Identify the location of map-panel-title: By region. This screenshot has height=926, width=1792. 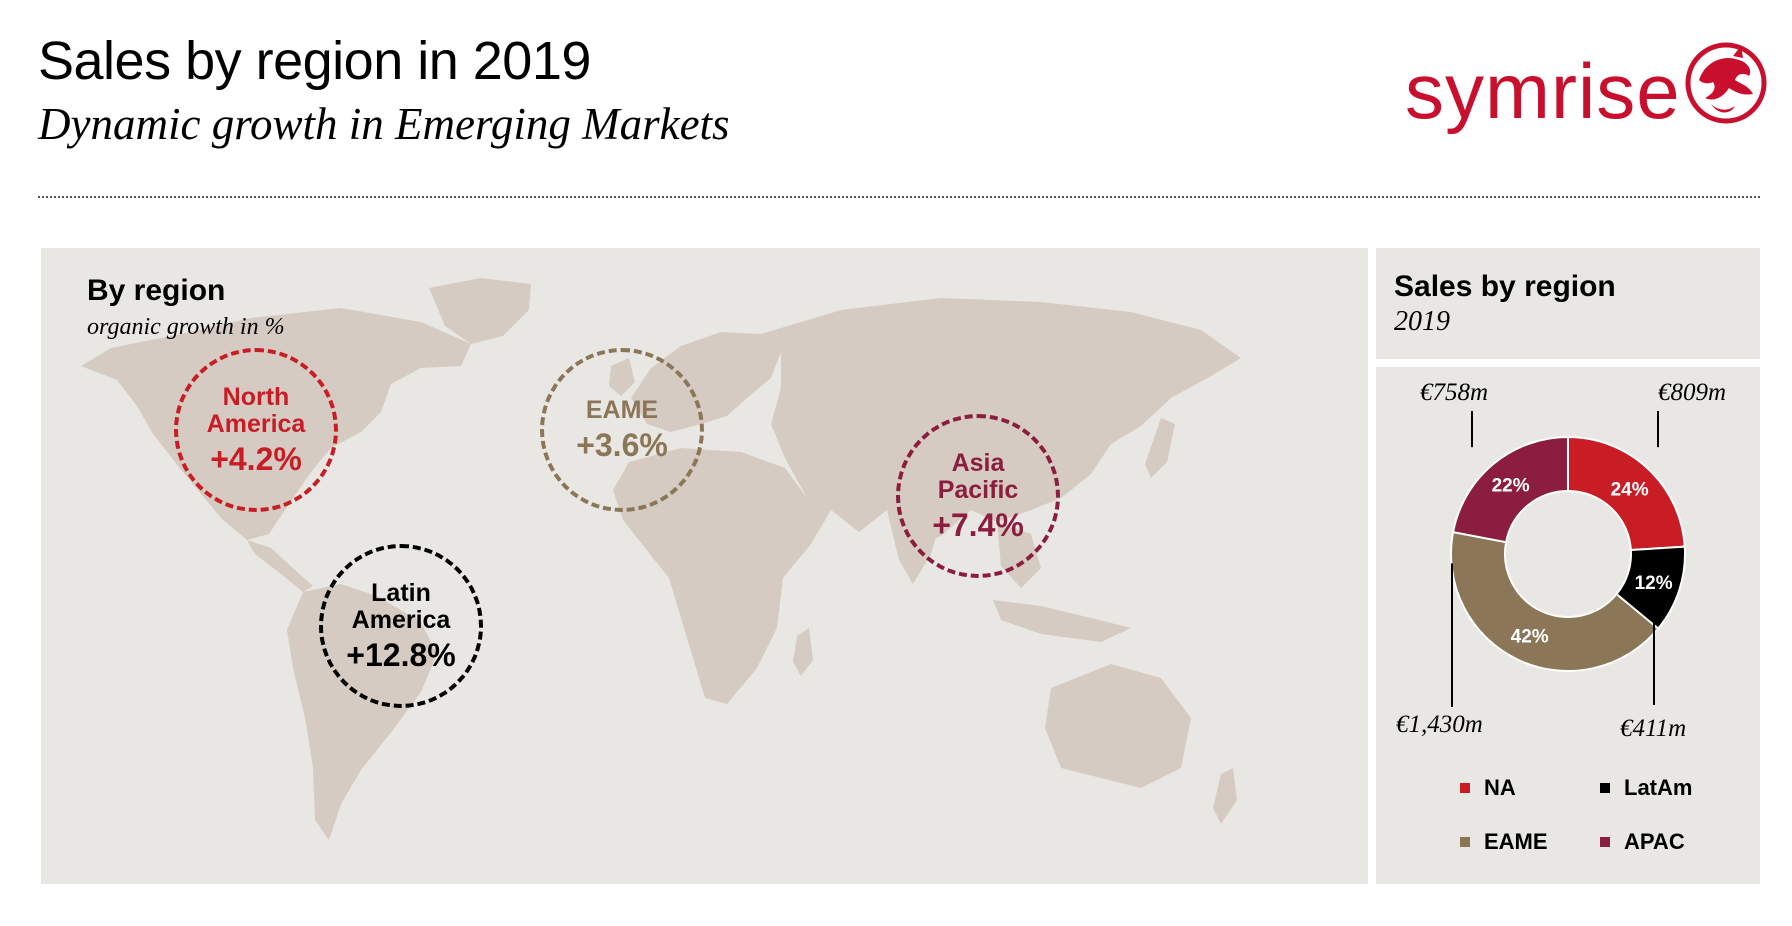
(156, 290).